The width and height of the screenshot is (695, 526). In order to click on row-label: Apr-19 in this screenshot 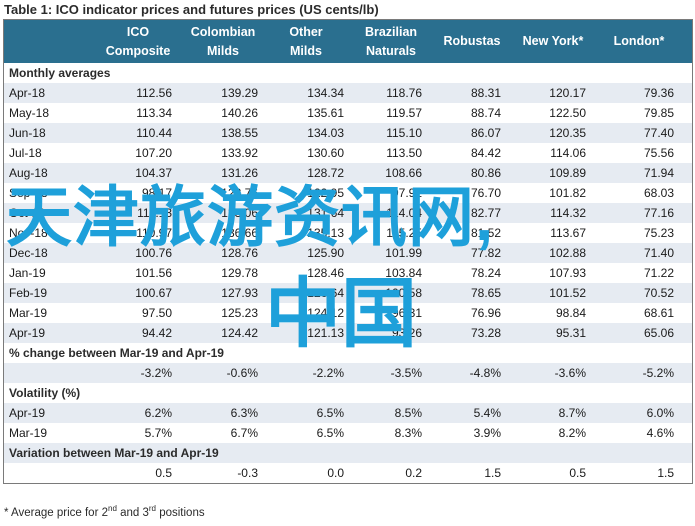, I will do `click(27, 413)`.